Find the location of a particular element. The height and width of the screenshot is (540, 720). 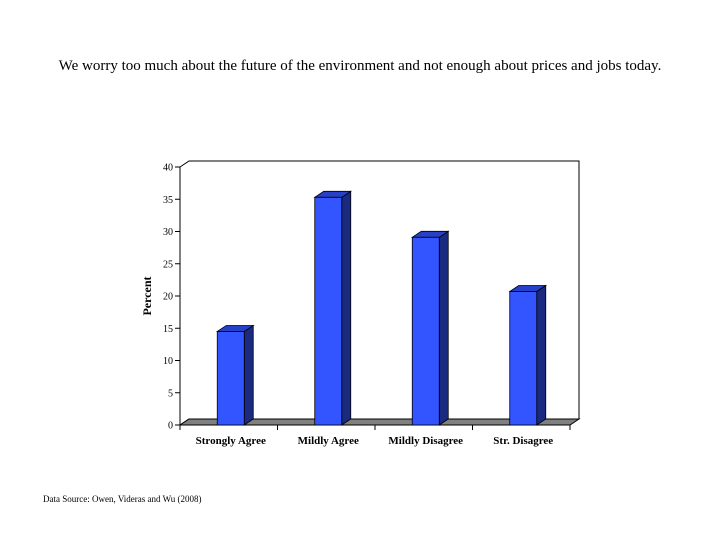

y-tick-label: 30 is located at coordinates (168, 232).